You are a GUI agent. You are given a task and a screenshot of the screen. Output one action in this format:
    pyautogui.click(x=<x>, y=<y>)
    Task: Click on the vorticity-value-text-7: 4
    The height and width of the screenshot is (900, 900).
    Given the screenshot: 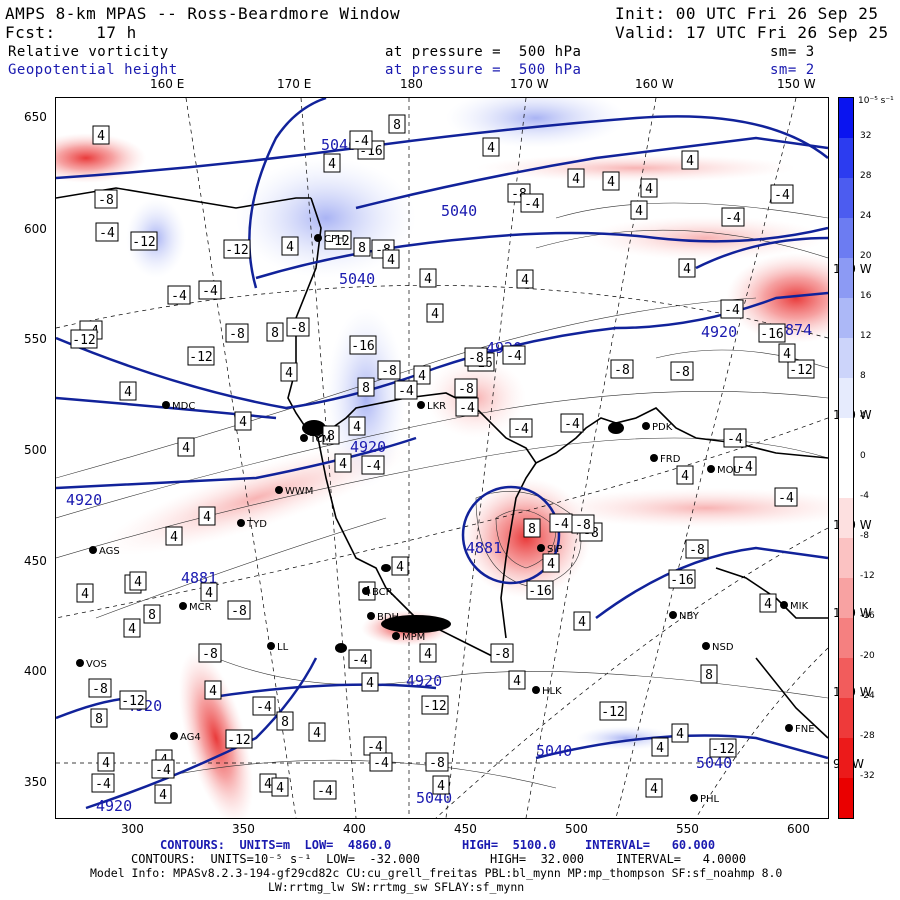 What is the action you would take?
    pyautogui.click(x=435, y=314)
    